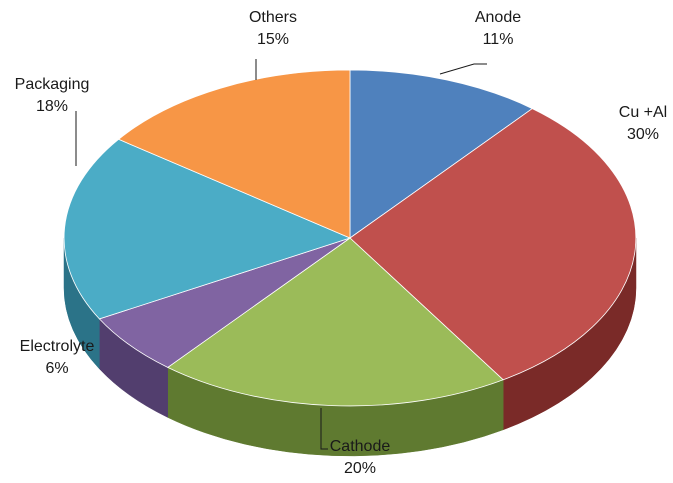  What do you see at coordinates (57, 346) in the screenshot?
I see `slice-label-electrolyte: Electrolyte` at bounding box center [57, 346].